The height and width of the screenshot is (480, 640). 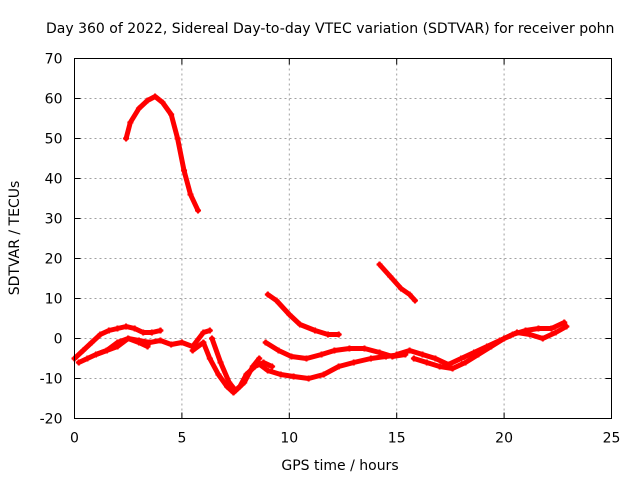 I want to click on y-tick-label: 30, so click(x=54, y=220).